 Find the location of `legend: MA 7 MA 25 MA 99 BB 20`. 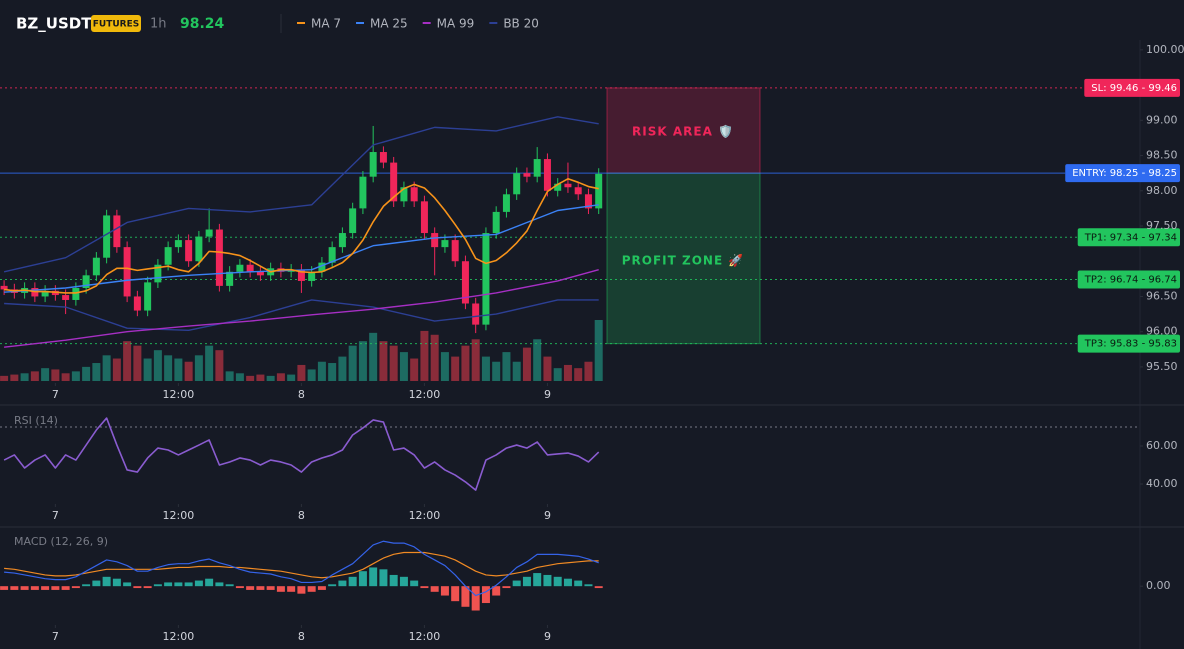

legend: MA 7 MA 25 MA 99 BB 20 is located at coordinates (418, 24).